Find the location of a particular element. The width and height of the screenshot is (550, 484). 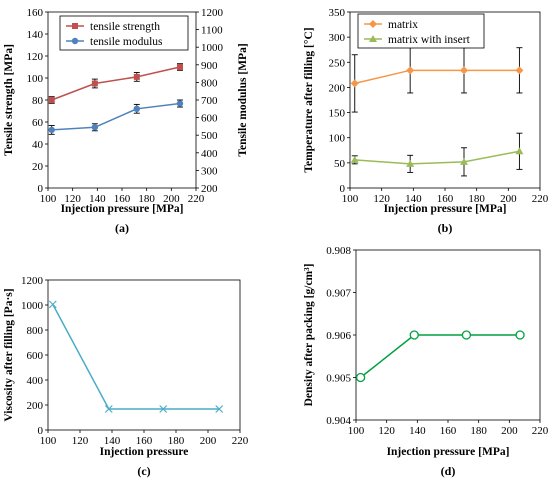

y-tick-label: 160 is located at coordinates (35, 13).